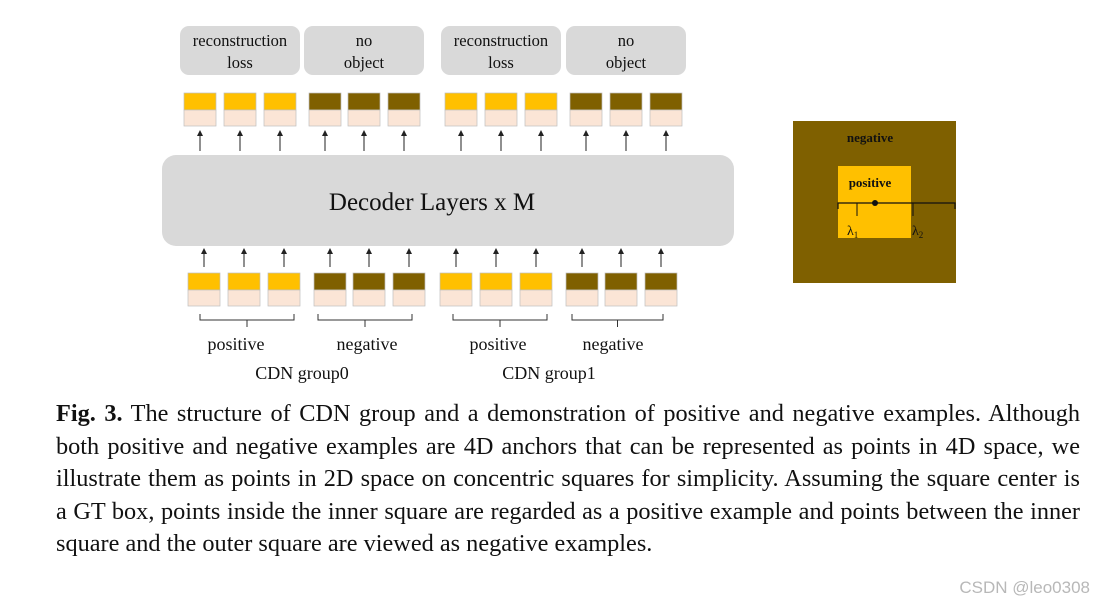 The height and width of the screenshot is (607, 1096). I want to click on group-name-0: CDN group0, so click(302, 373).